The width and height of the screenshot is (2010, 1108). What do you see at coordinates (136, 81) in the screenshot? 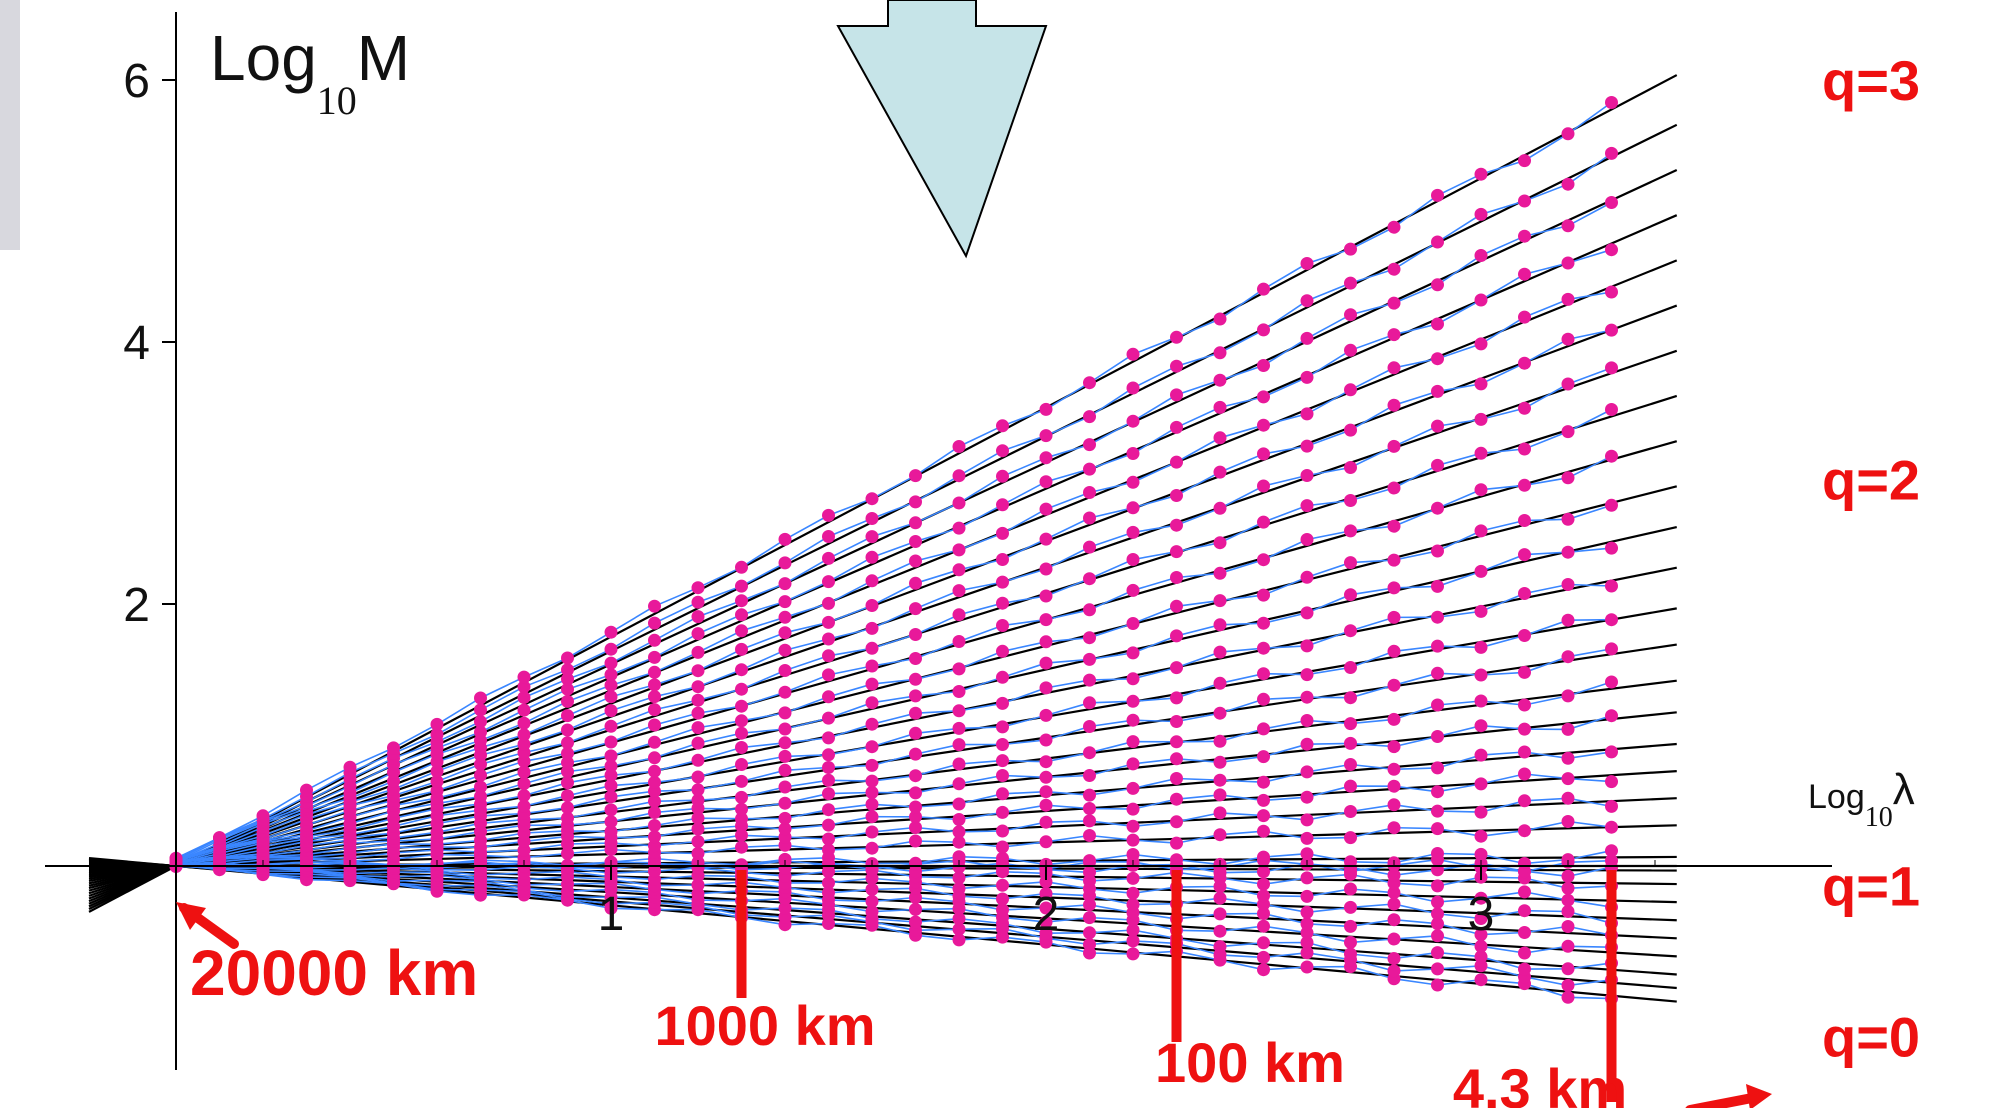
I see `y-tick-label: 6` at bounding box center [136, 81].